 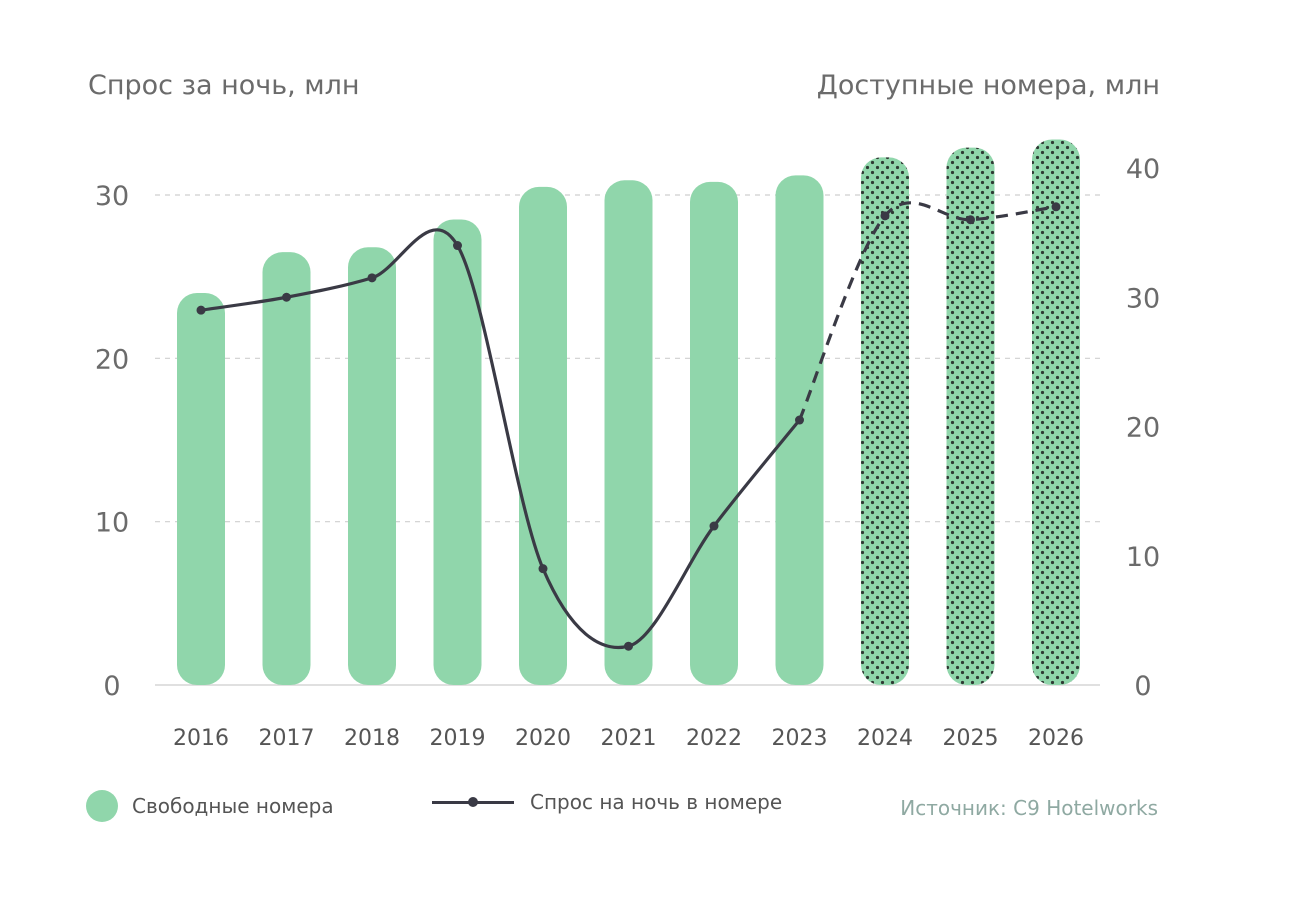 I want to click on demand-line-forecast, so click(x=927, y=311).